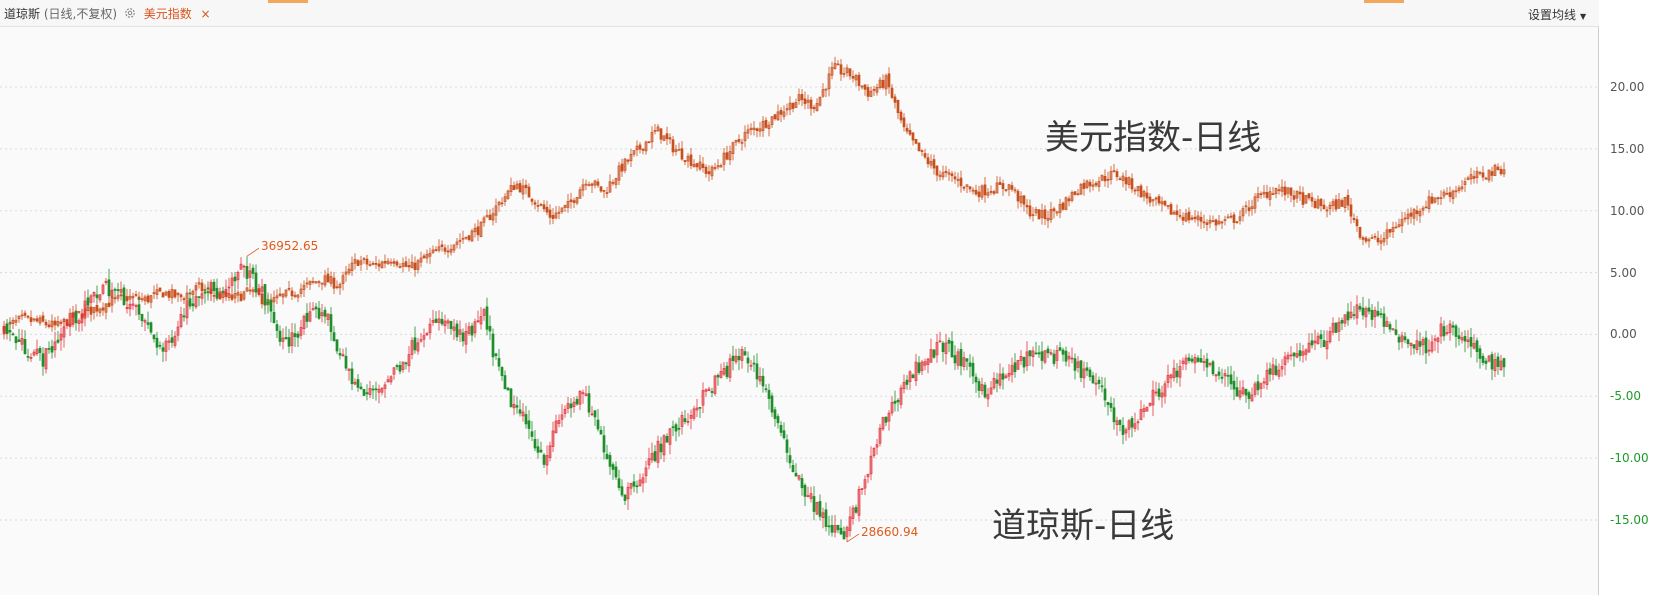 This screenshot has width=1663, height=595. Describe the element at coordinates (1557, 14) in the screenshot. I see `ma-settings-button: 设置均线 ▼` at that location.